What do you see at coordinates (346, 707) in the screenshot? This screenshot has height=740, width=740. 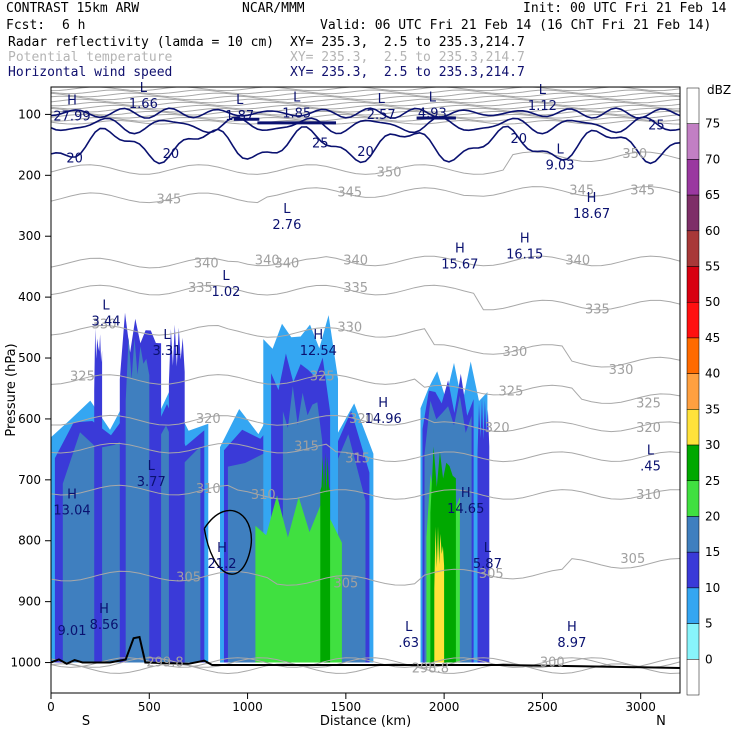 I see `x-tick-label: 1500` at bounding box center [346, 707].